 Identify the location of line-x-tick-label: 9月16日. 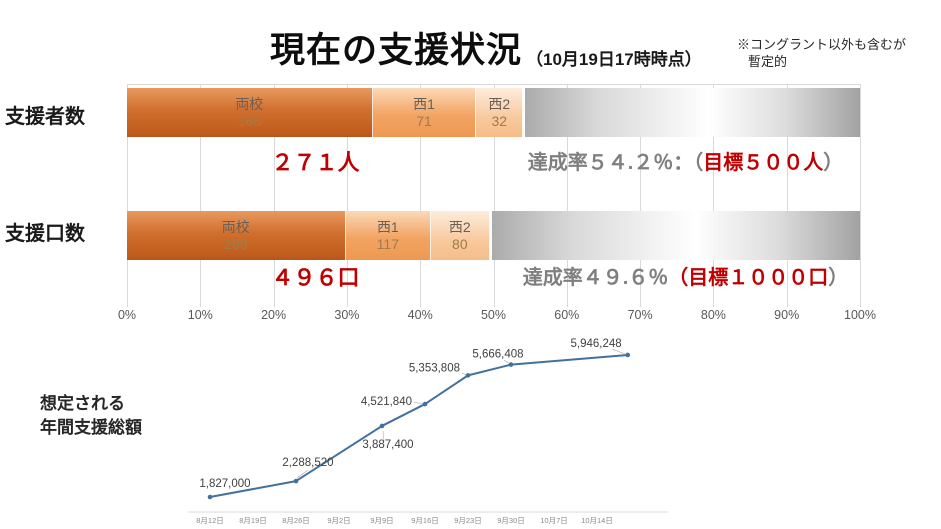
(425, 520).